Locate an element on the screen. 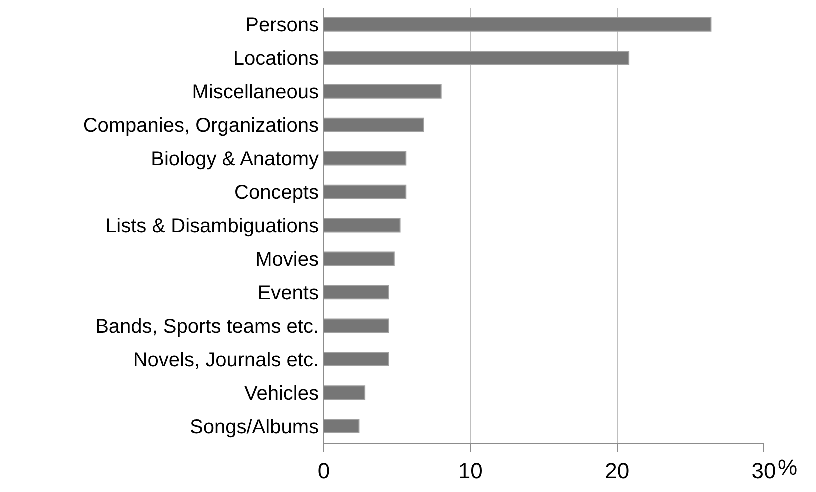 This screenshot has width=816, height=492. y-tick-label: Concepts is located at coordinates (276, 193).